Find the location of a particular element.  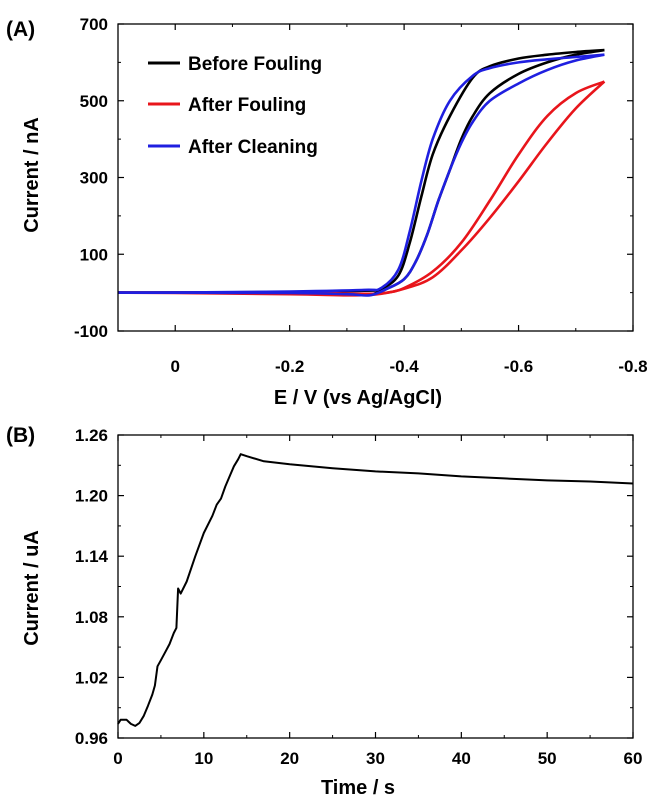

x-tick-label: -0.6 is located at coordinates (518, 366).